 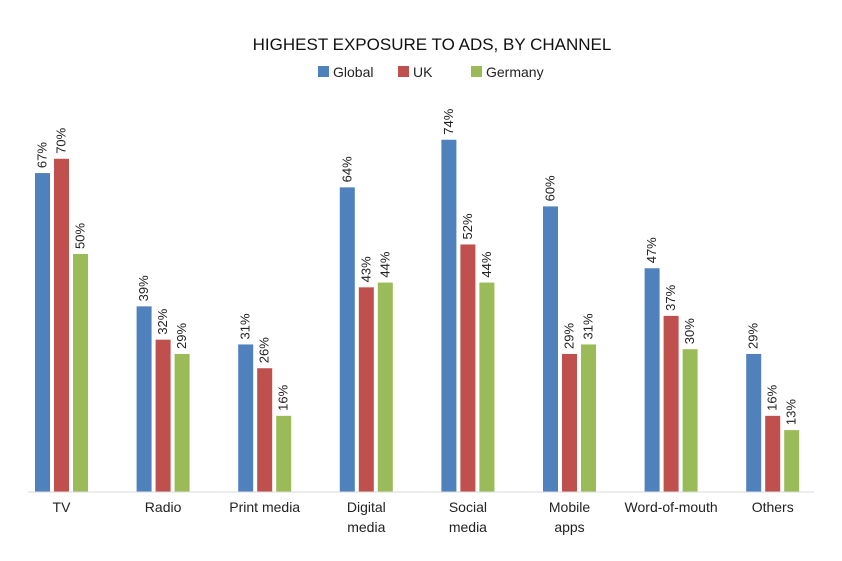 What do you see at coordinates (403, 71) in the screenshot?
I see `legend-swatch-uk` at bounding box center [403, 71].